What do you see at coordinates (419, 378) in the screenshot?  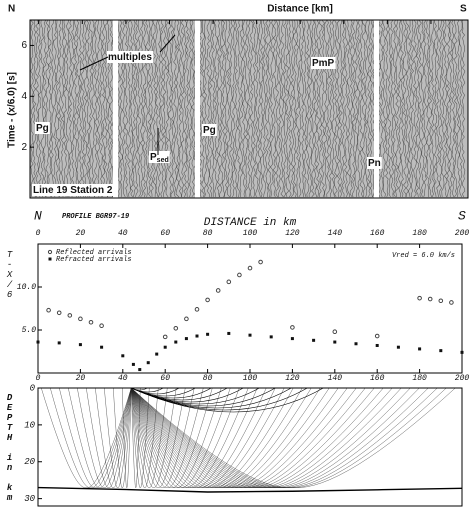 I see `x-tick-label: 180` at bounding box center [419, 378].